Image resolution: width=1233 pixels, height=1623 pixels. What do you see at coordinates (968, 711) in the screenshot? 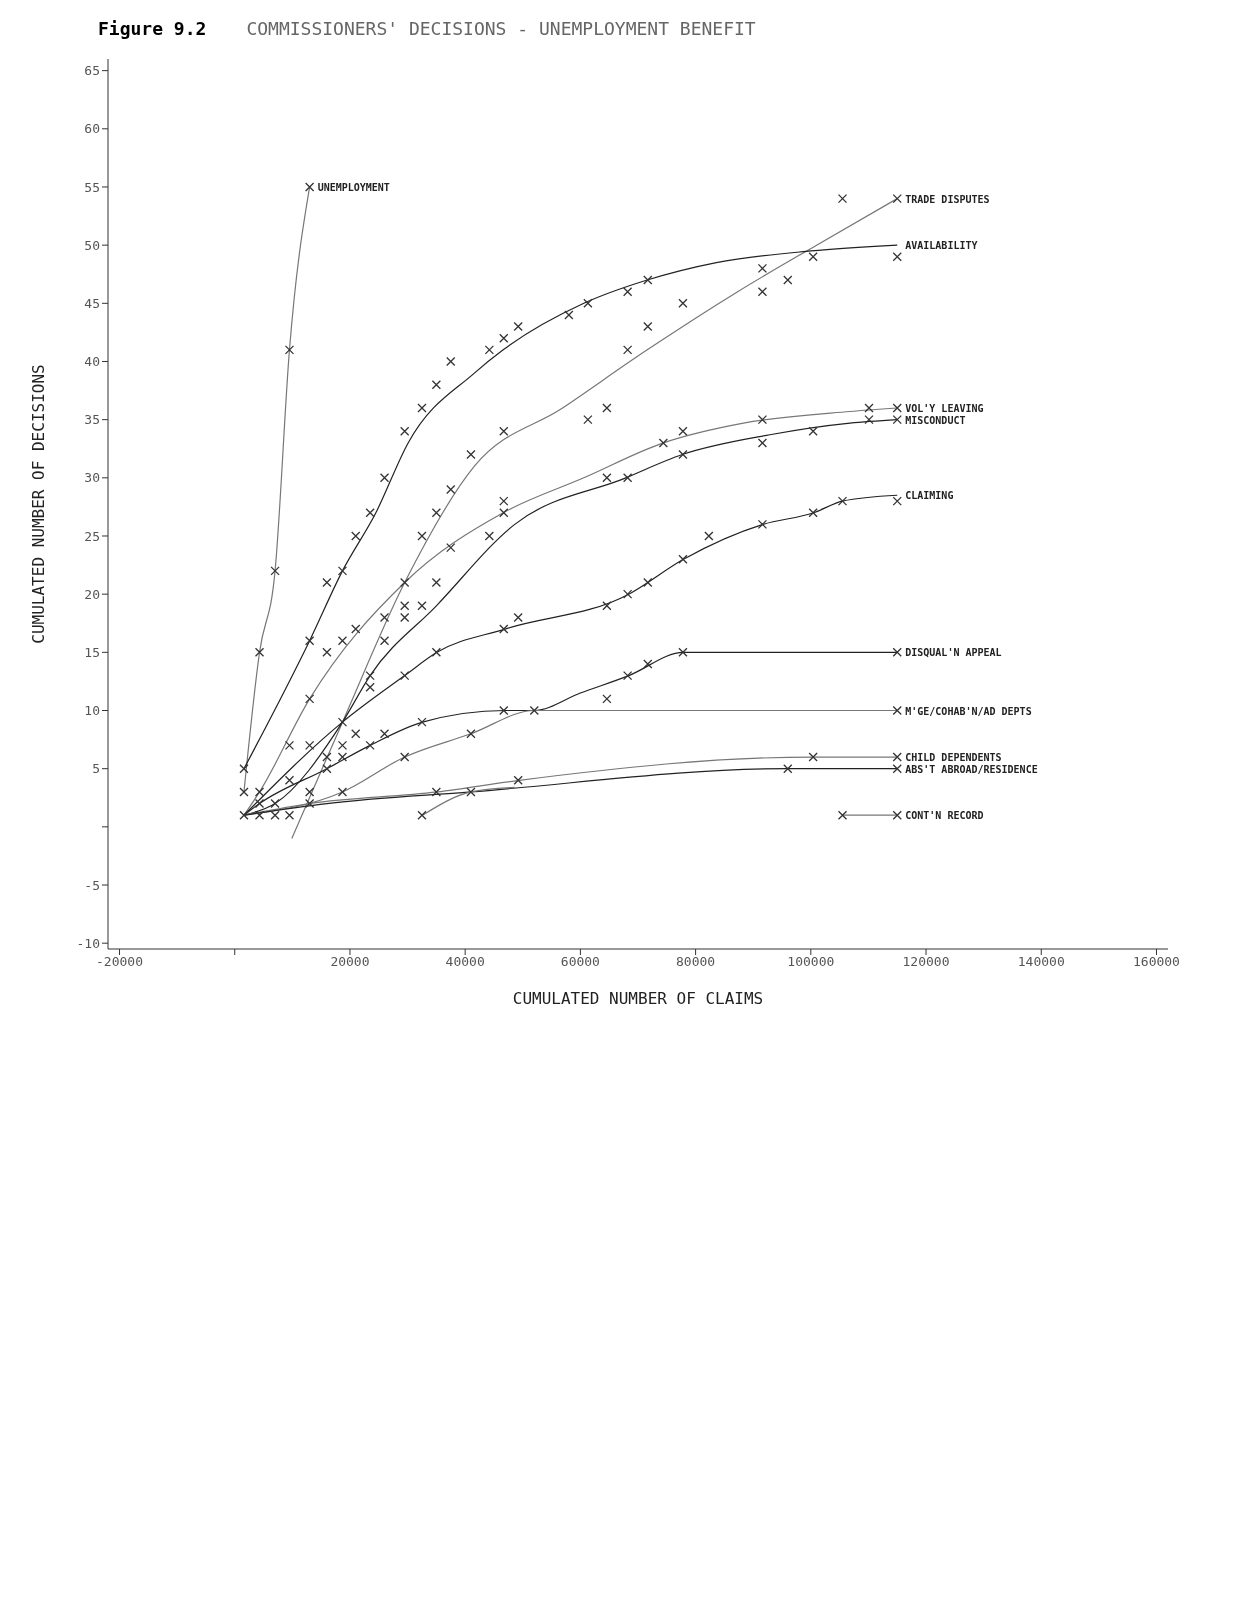
I see `series-label: M'GE/COHAB'N/AD DEPTS` at bounding box center [968, 711].